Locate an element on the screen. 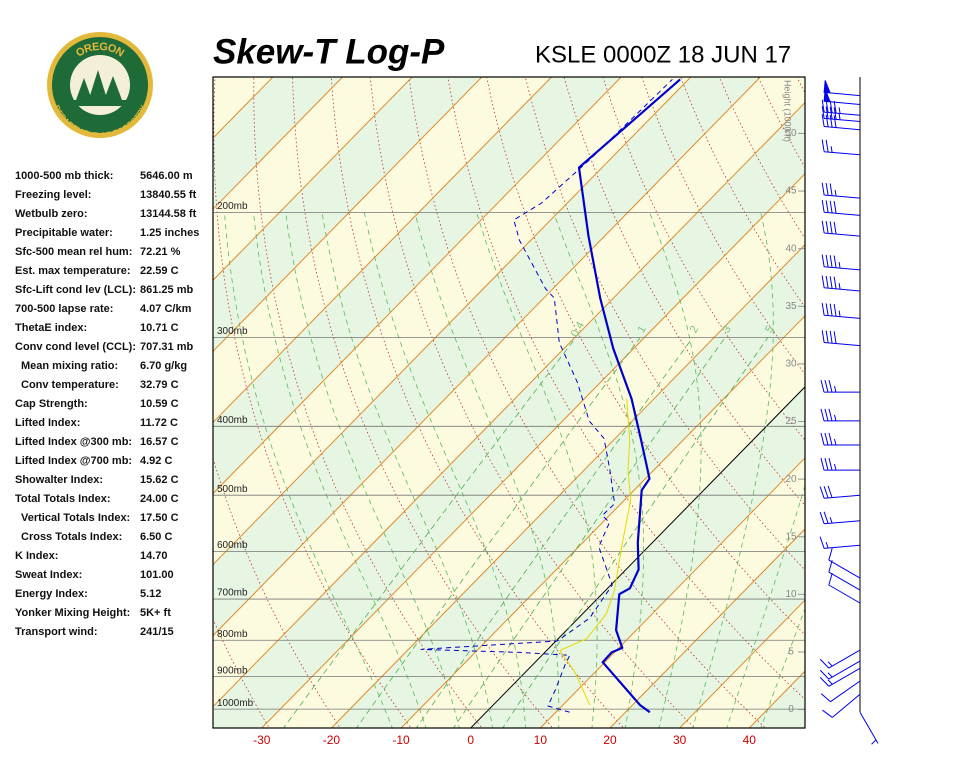  stat-label: Yonker Mixing Height: is located at coordinates (72, 613).